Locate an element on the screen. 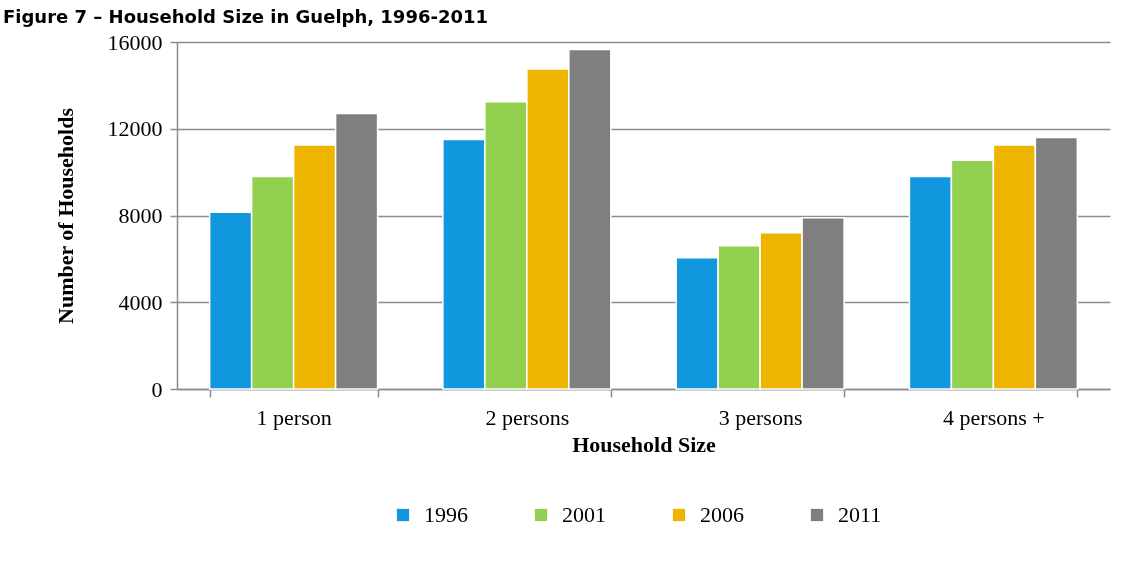  y-tick-label: 12000 is located at coordinates (135, 129).